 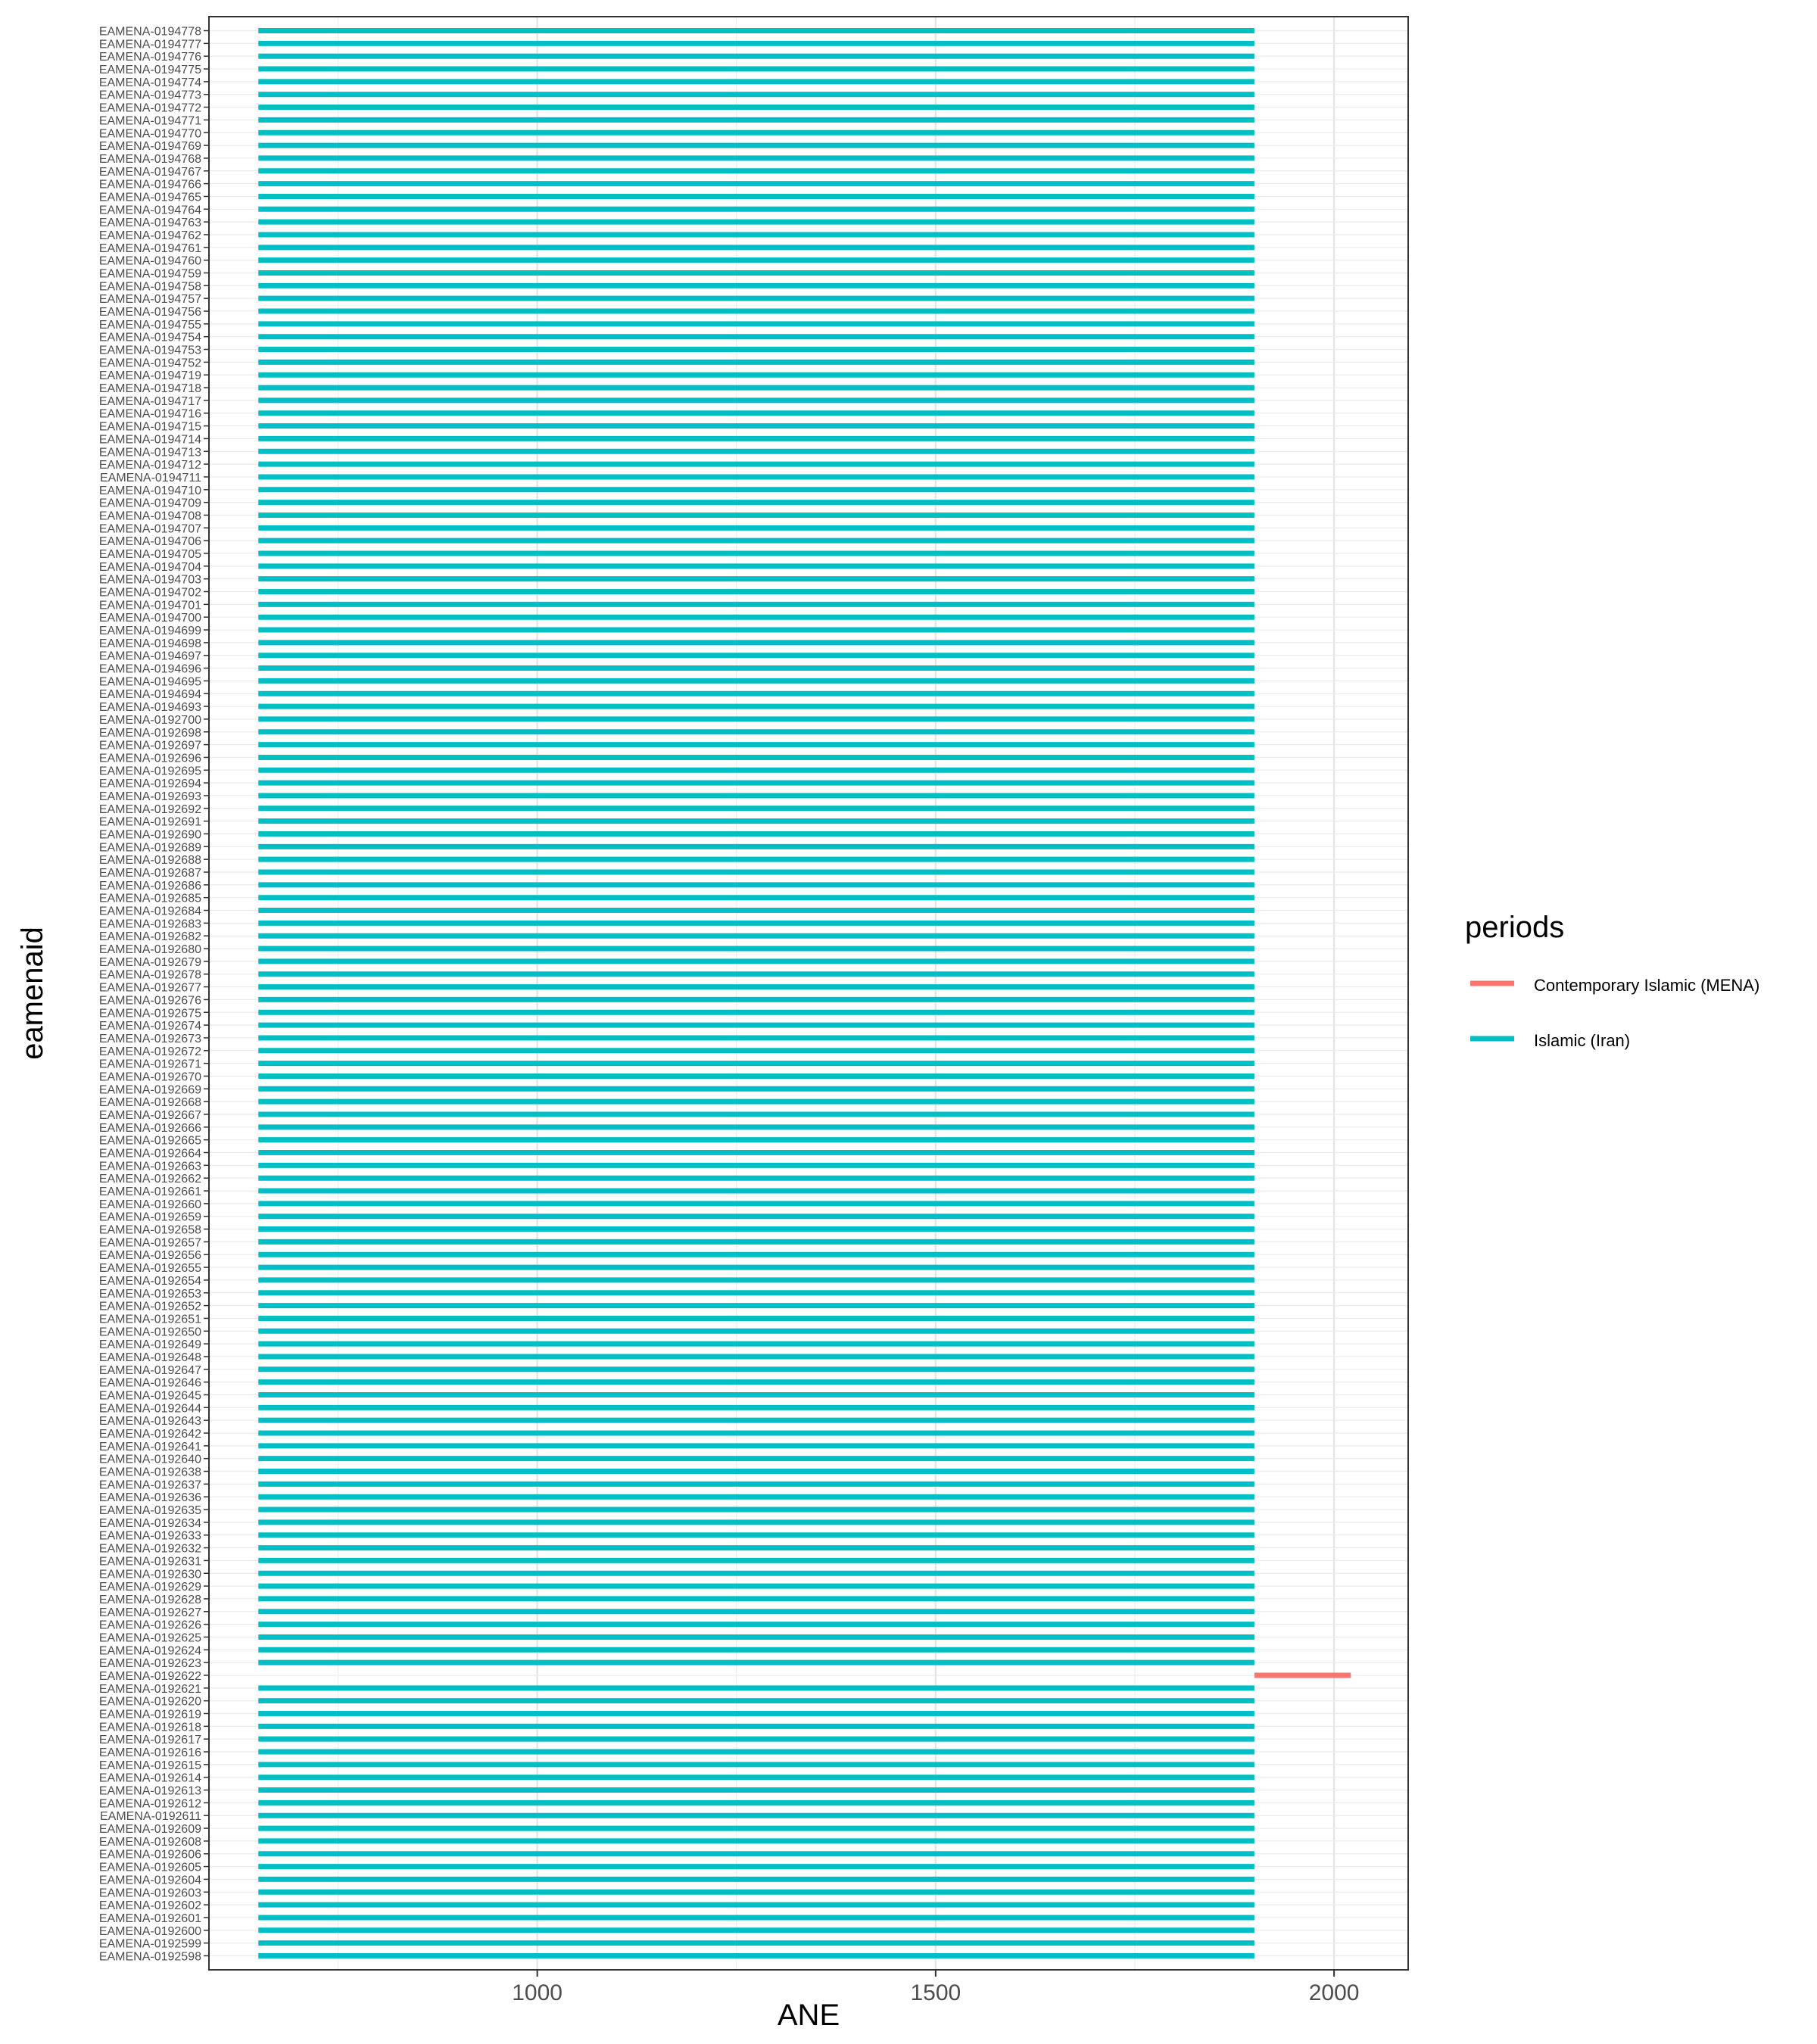 I want to click on y-tick-label: EAMENA-0194714, so click(x=150, y=440).